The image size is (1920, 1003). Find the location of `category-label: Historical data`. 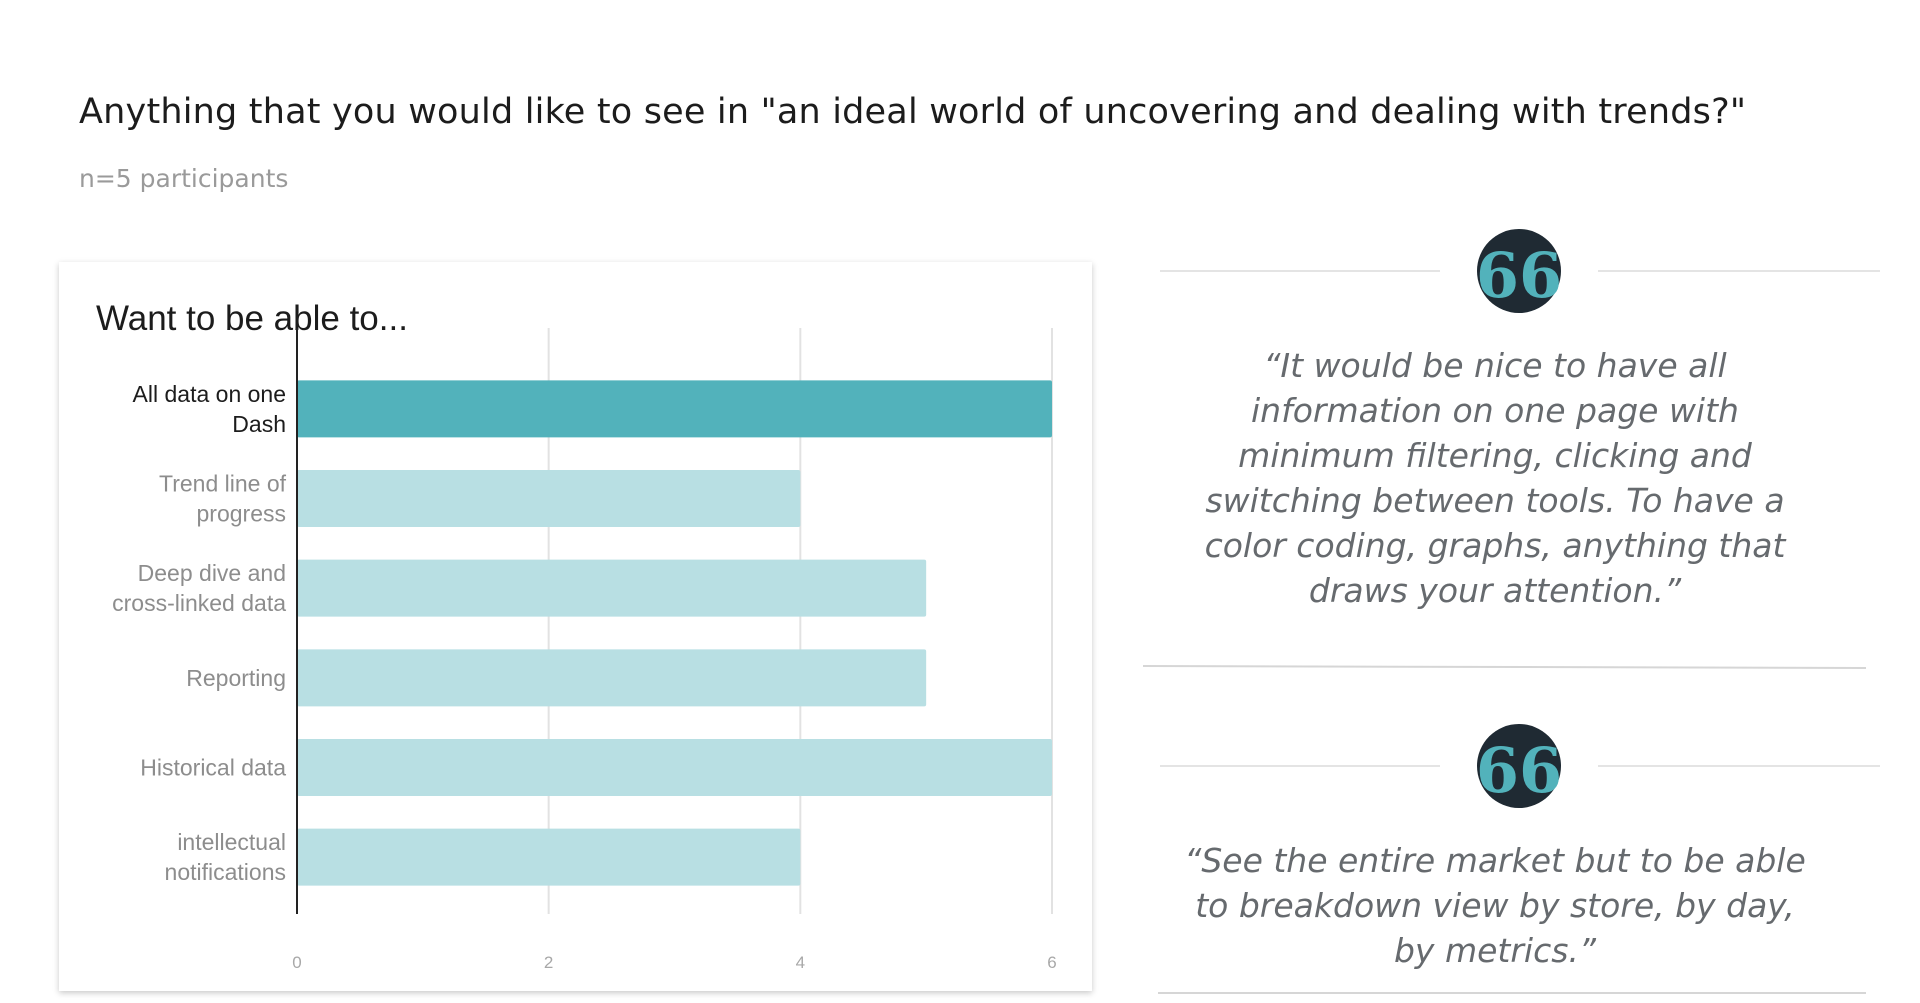

category-label: Historical data is located at coordinates (213, 768).